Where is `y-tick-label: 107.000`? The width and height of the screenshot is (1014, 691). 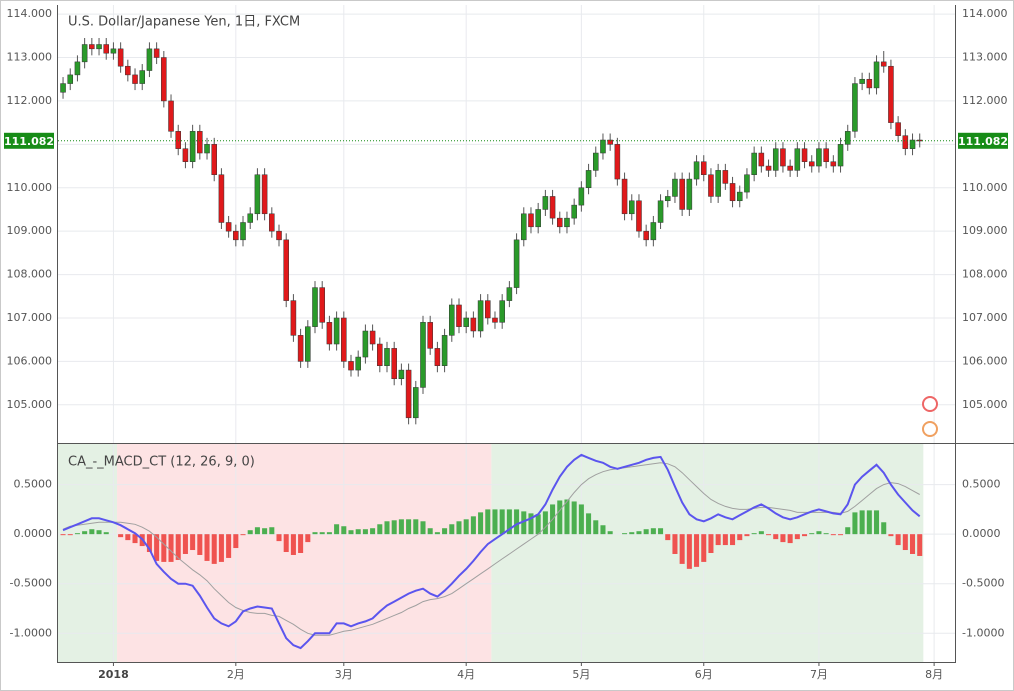 y-tick-label: 107.000 is located at coordinates (30, 317).